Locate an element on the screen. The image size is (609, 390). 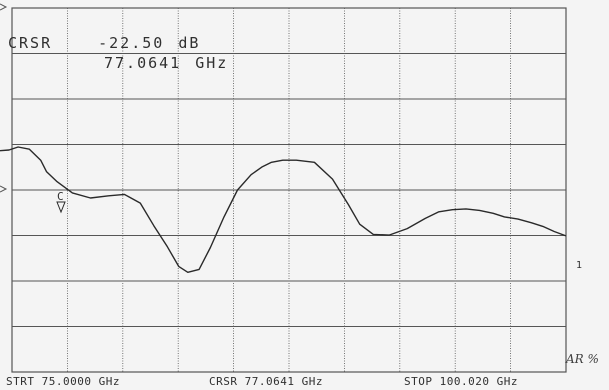
cursor-frequency: CRSR 77.0641 GHz is located at coordinates (266, 381).